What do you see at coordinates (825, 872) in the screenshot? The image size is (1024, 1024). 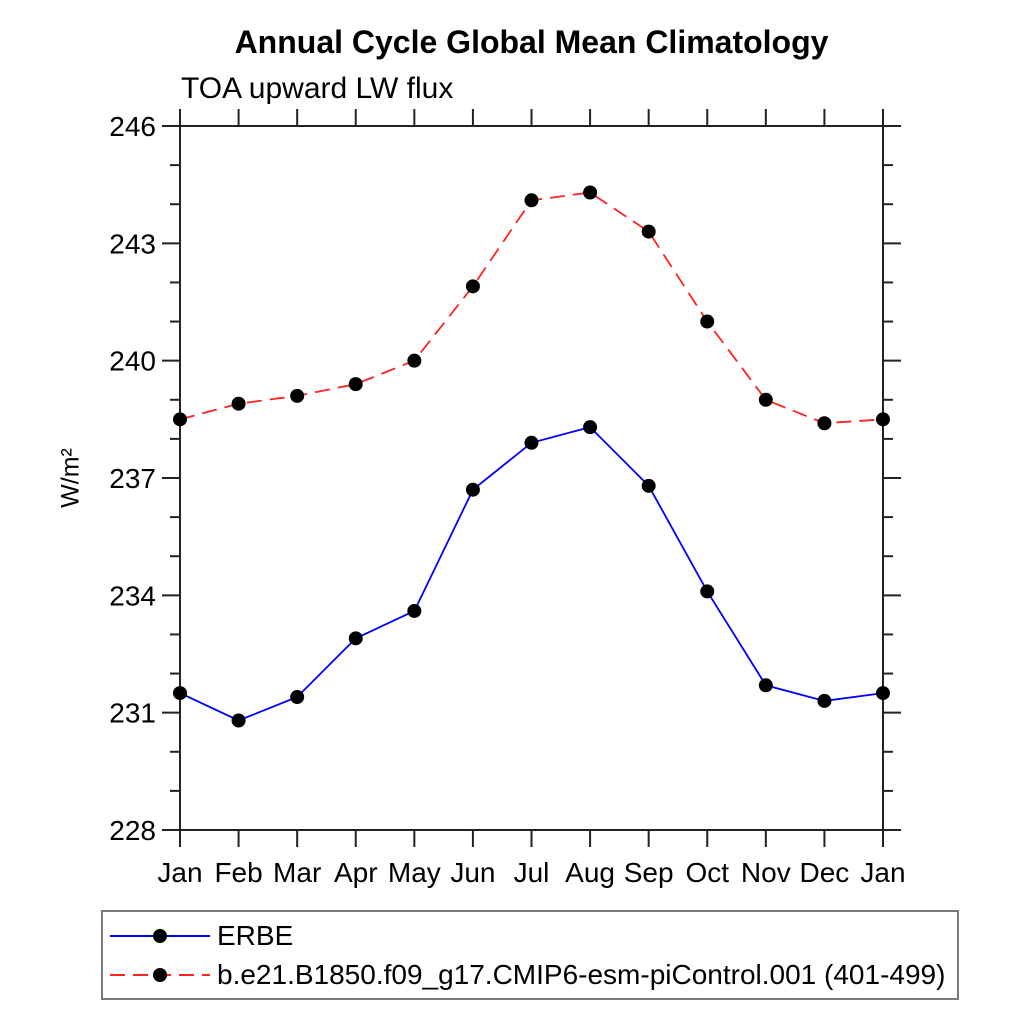 I see `x-tick-label: Dec` at bounding box center [825, 872].